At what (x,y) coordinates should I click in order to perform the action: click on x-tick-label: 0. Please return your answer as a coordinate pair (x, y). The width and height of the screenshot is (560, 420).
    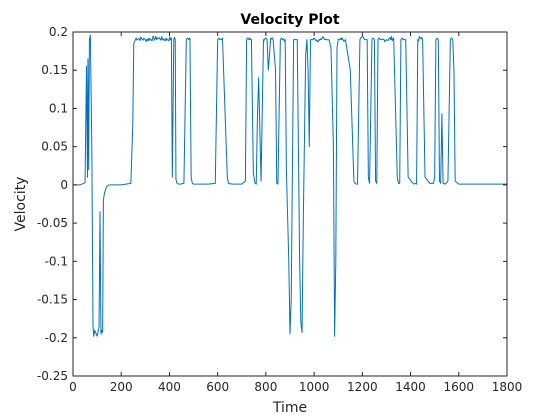
    Looking at the image, I should click on (73, 387).